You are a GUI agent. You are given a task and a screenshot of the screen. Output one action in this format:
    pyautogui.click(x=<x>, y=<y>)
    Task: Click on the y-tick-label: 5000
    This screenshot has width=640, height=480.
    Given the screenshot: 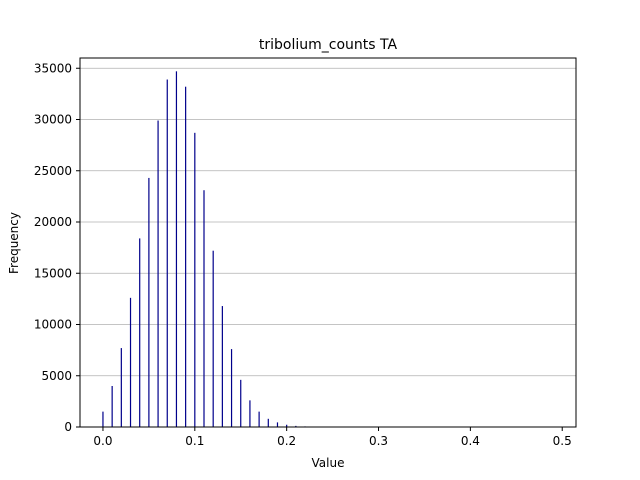 What is the action you would take?
    pyautogui.click(x=56, y=376)
    